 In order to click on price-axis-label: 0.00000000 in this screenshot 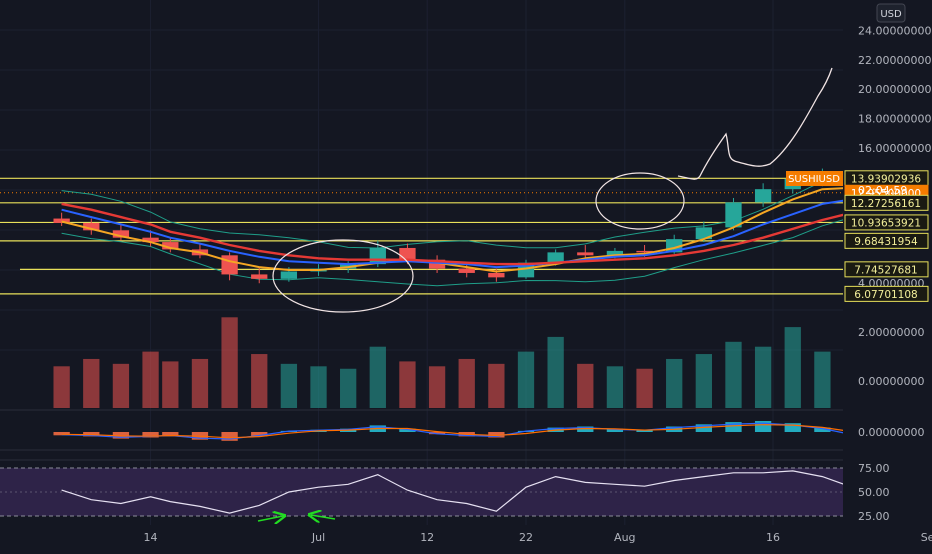, I will do `click(891, 381)`.